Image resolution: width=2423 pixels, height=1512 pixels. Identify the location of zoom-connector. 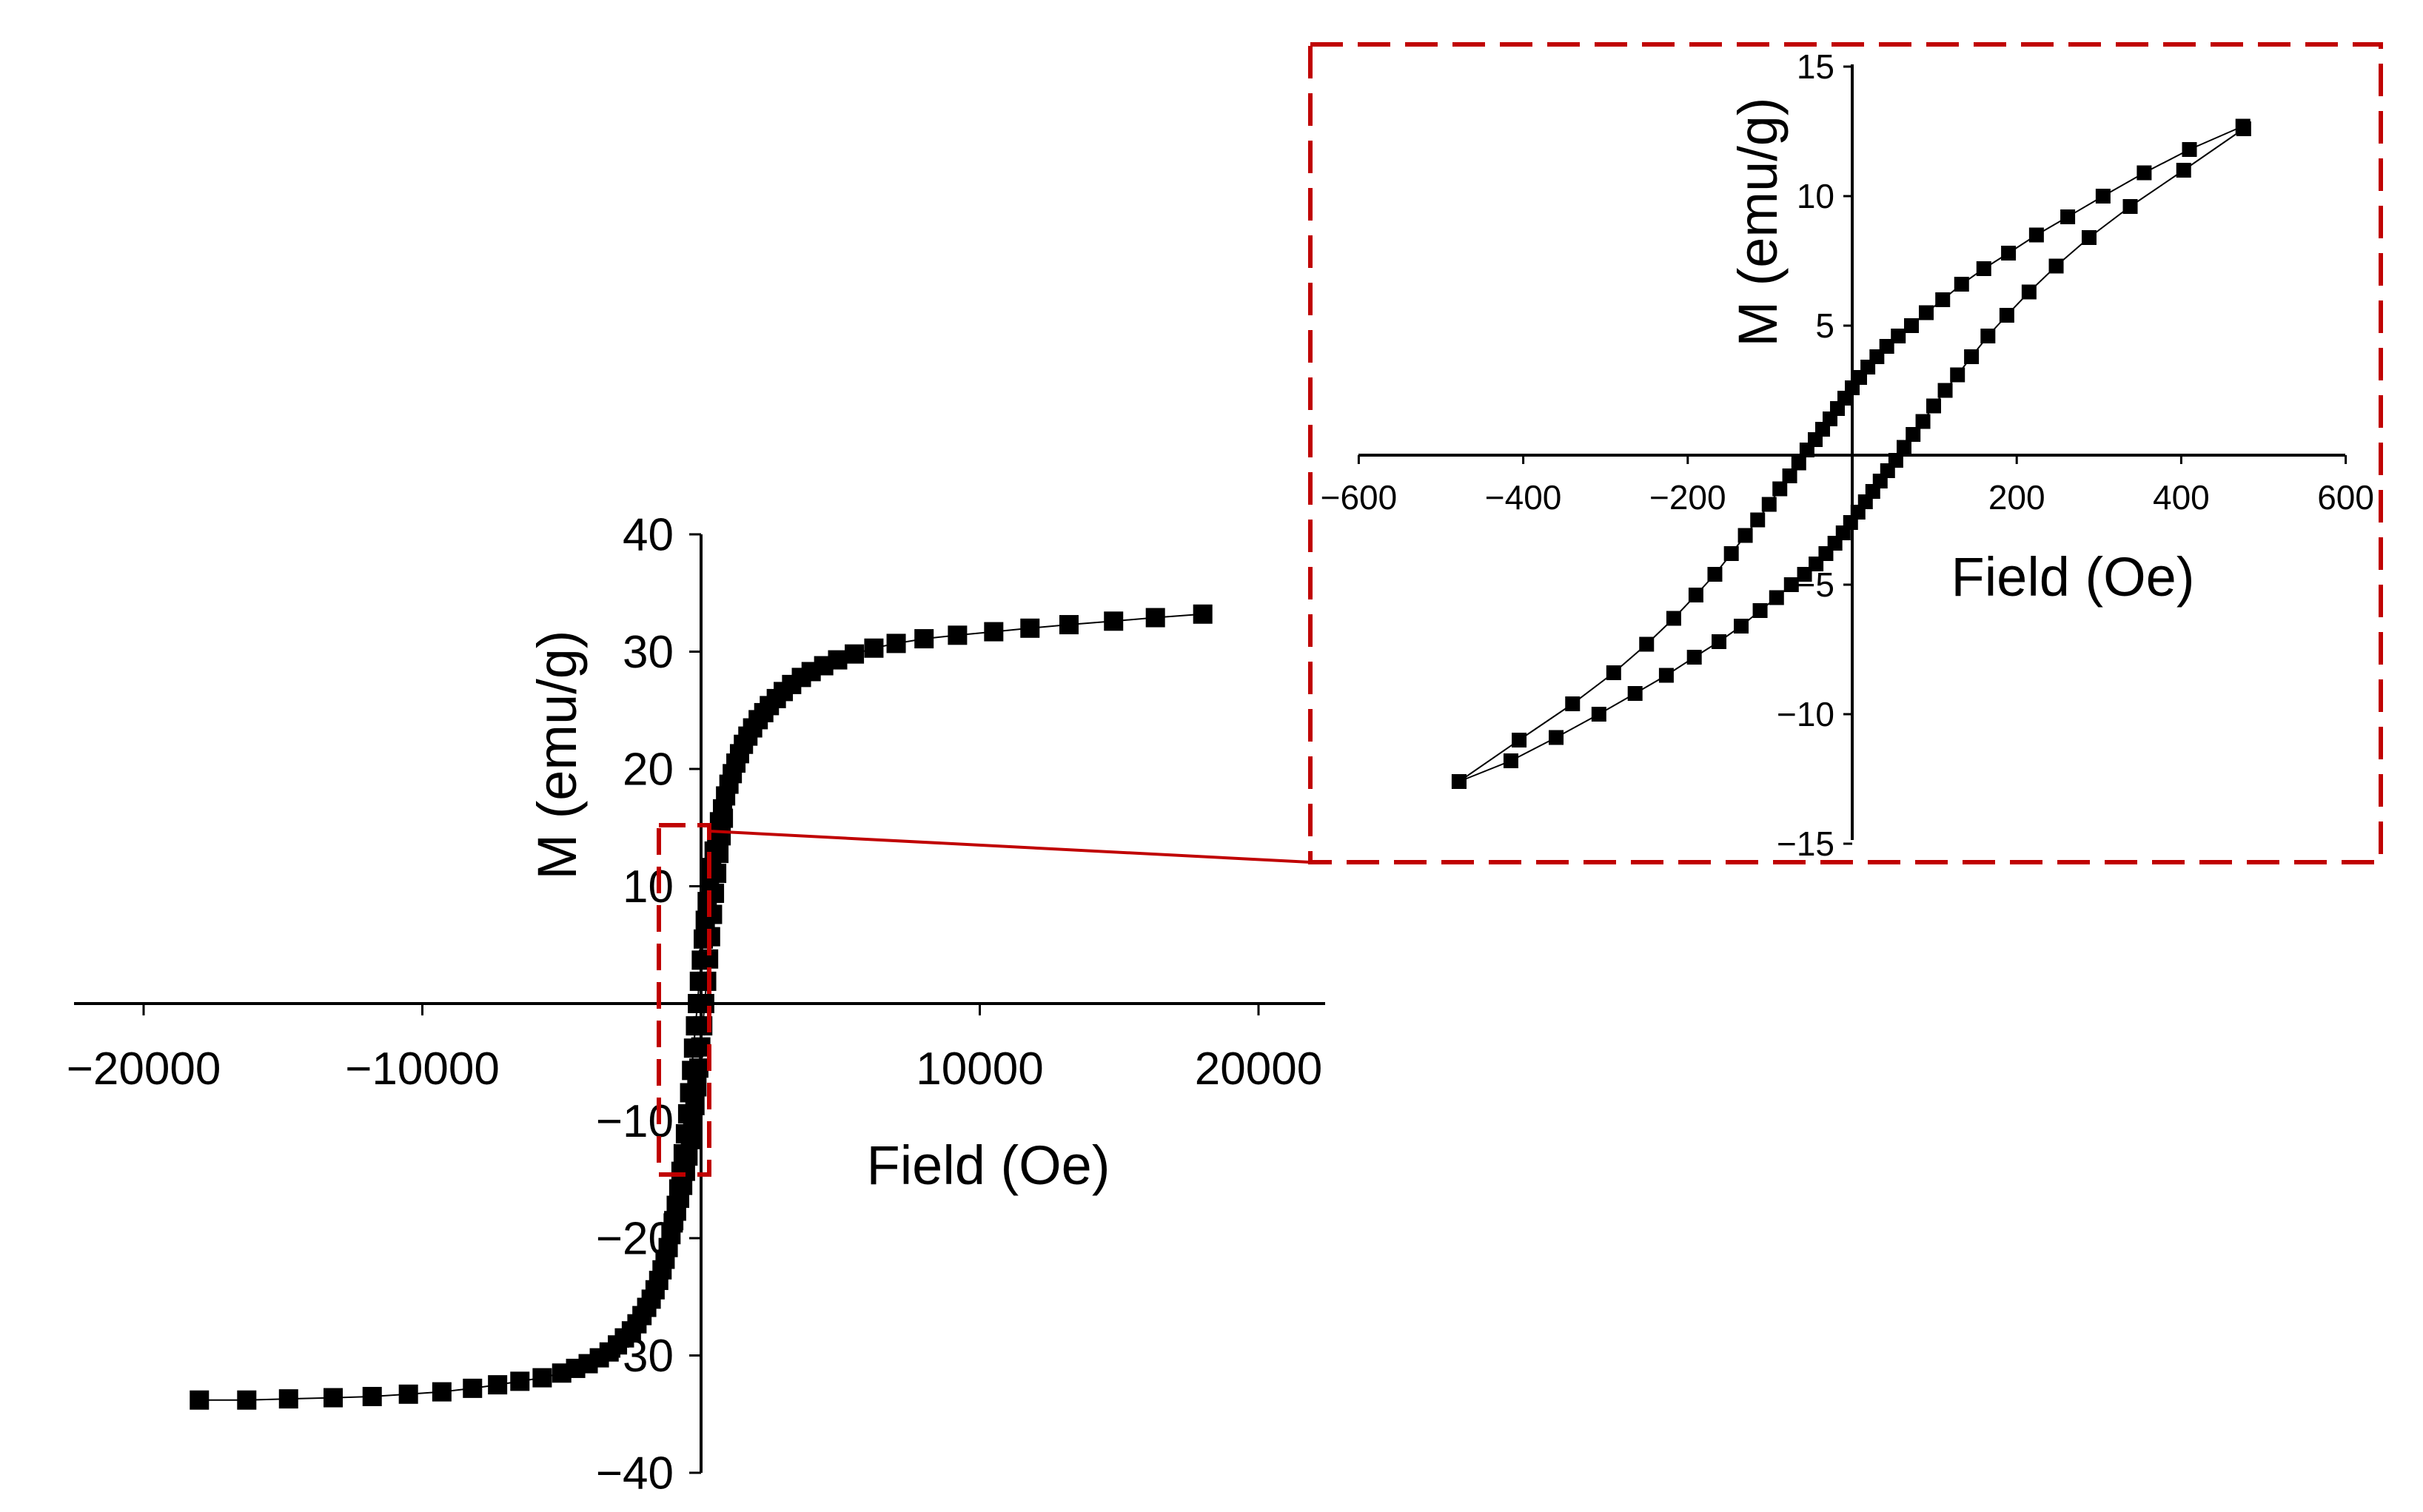
(1010, 847).